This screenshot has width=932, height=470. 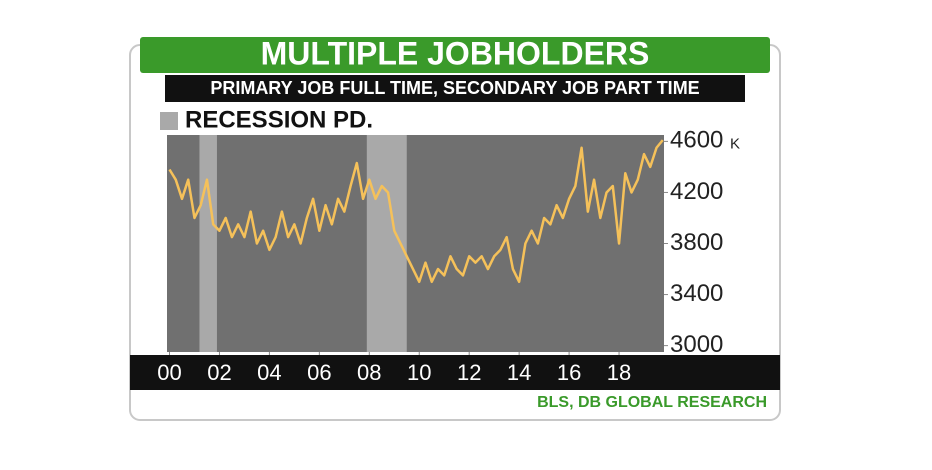 What do you see at coordinates (696, 293) in the screenshot?
I see `y-tick-label: 3400` at bounding box center [696, 293].